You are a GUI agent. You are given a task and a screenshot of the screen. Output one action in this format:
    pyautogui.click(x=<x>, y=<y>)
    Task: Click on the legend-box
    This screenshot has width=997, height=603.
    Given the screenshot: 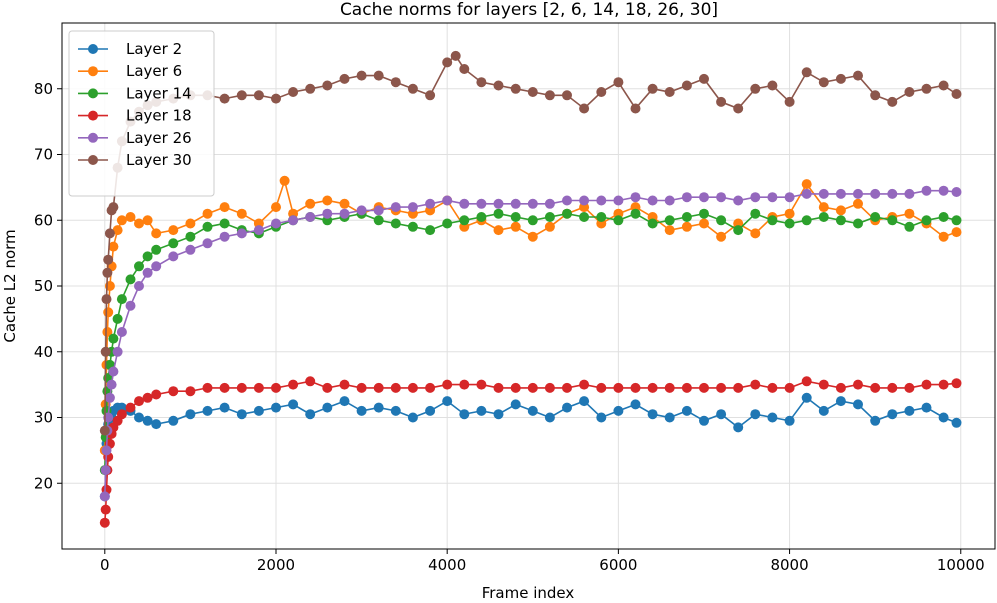 What is the action you would take?
    pyautogui.click(x=141, y=113)
    